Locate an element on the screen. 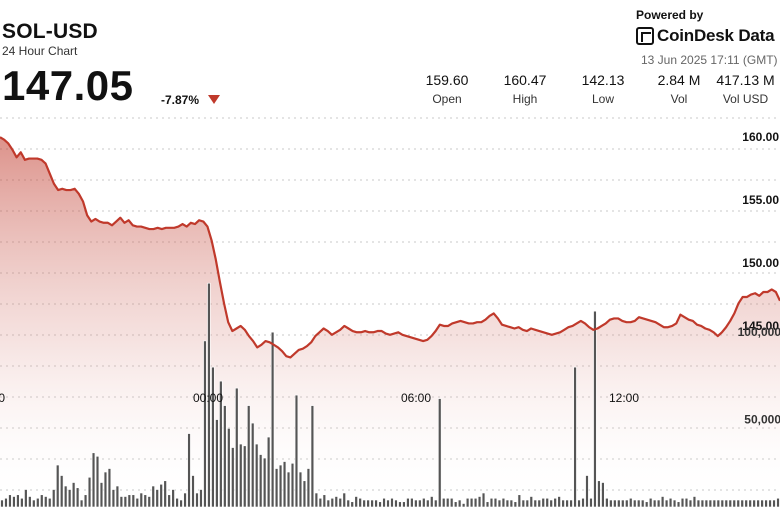 The height and width of the screenshot is (507, 780). symbol-title: SOL-USD is located at coordinates (50, 31).